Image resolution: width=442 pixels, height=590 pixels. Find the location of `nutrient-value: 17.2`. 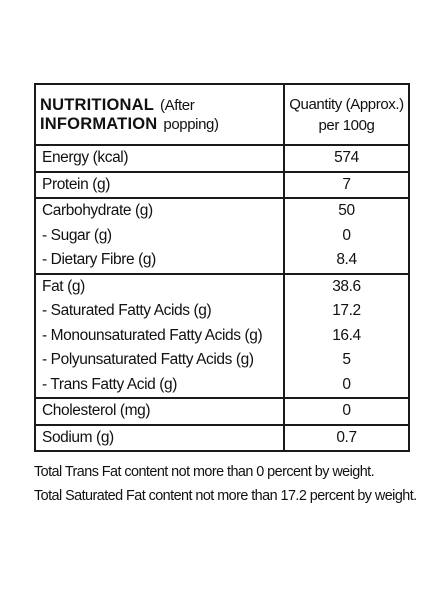

nutrient-value: 17.2 is located at coordinates (346, 311).